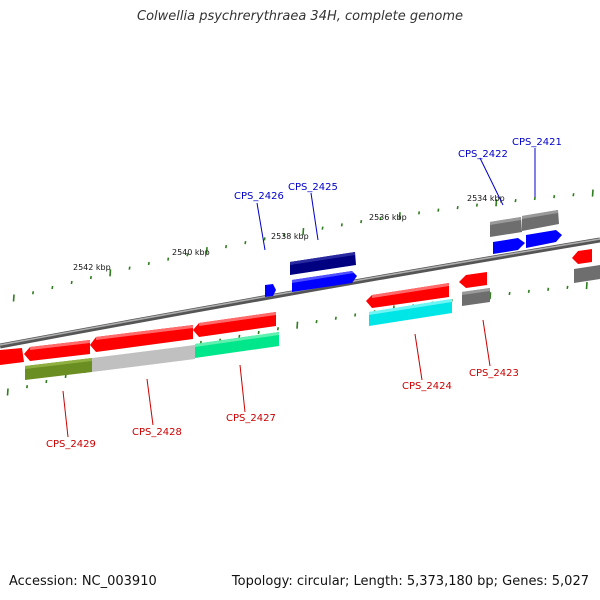 The image size is (600, 600). What do you see at coordinates (58, 363) in the screenshot?
I see `gene-feature-2429-top` at bounding box center [58, 363].